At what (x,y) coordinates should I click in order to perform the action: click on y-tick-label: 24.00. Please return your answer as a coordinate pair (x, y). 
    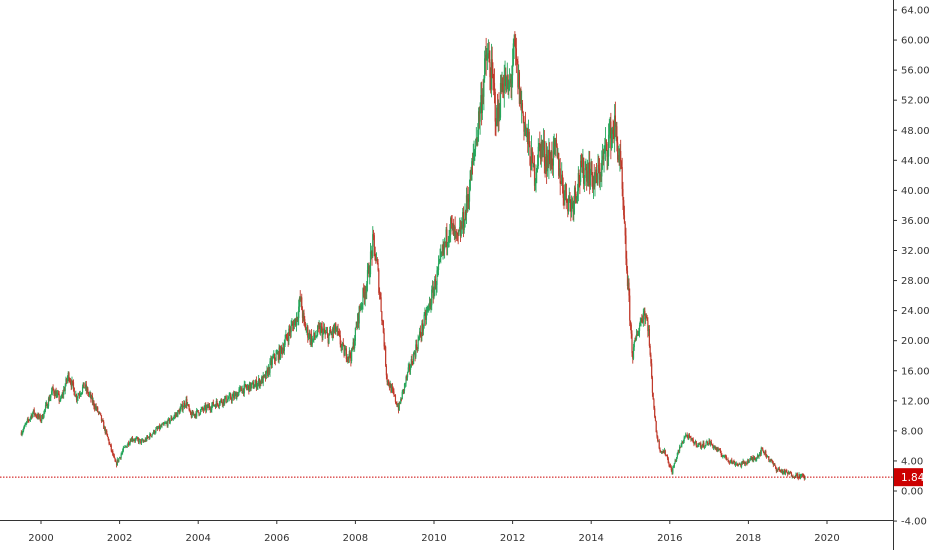
    Looking at the image, I should click on (915, 311).